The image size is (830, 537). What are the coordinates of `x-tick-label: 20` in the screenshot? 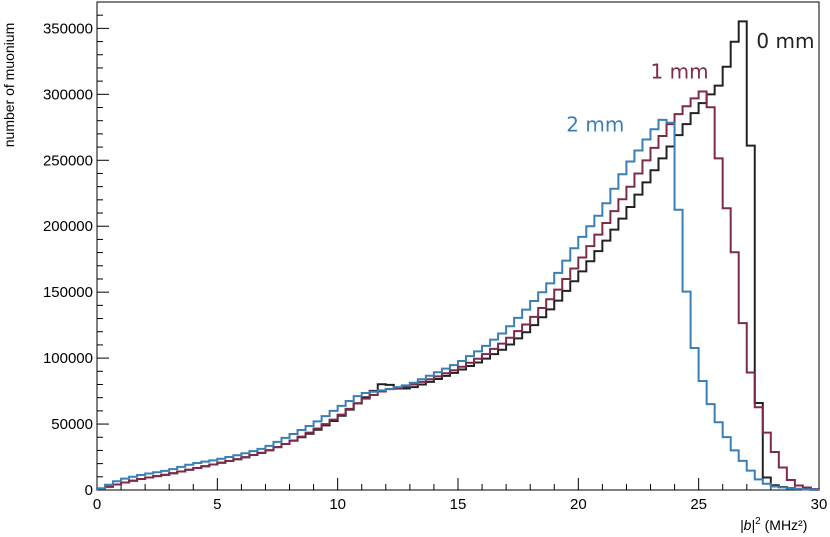 It's located at (578, 504).